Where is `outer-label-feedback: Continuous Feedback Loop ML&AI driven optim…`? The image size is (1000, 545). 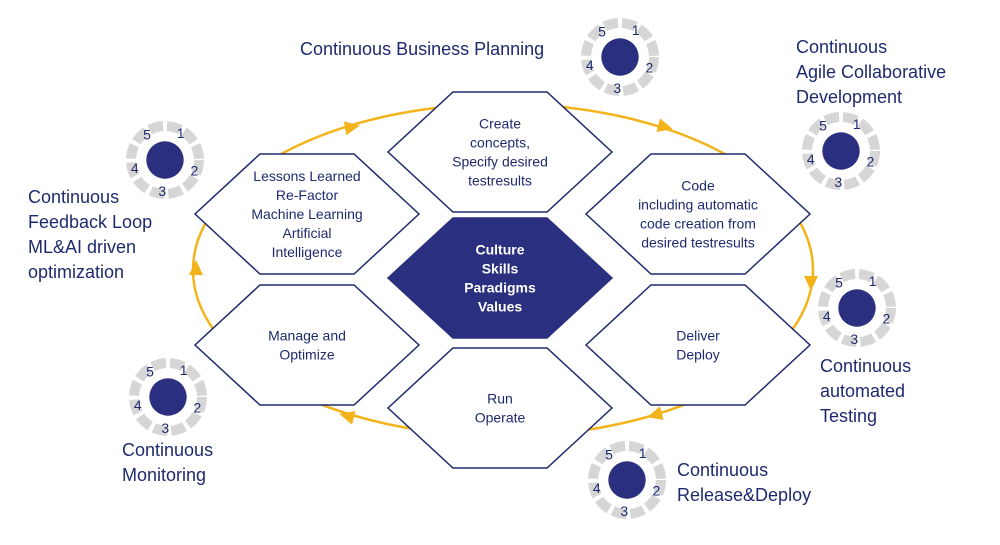
outer-label-feedback: Continuous Feedback Loop ML&AI driven optim… is located at coordinates (90, 234).